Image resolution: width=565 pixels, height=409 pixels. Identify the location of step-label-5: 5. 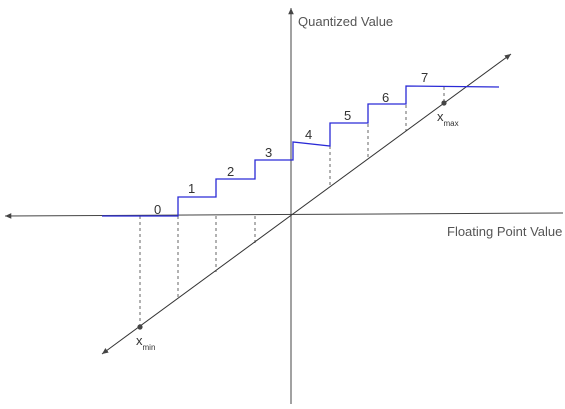
(347, 115).